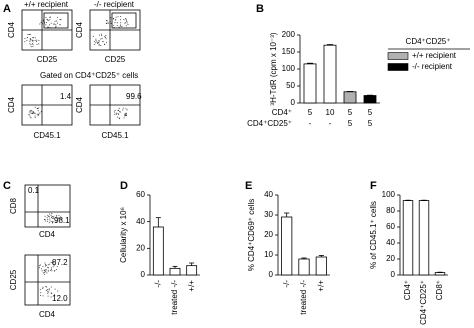 Image resolution: width=474 pixels, height=328 pixels. I want to click on panel-letter: A, so click(7, 9).